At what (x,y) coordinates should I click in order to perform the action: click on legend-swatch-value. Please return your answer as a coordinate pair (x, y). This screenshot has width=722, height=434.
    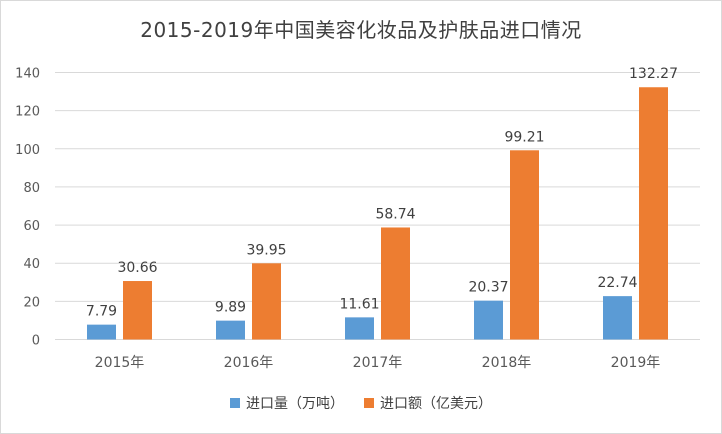
    Looking at the image, I should click on (369, 403).